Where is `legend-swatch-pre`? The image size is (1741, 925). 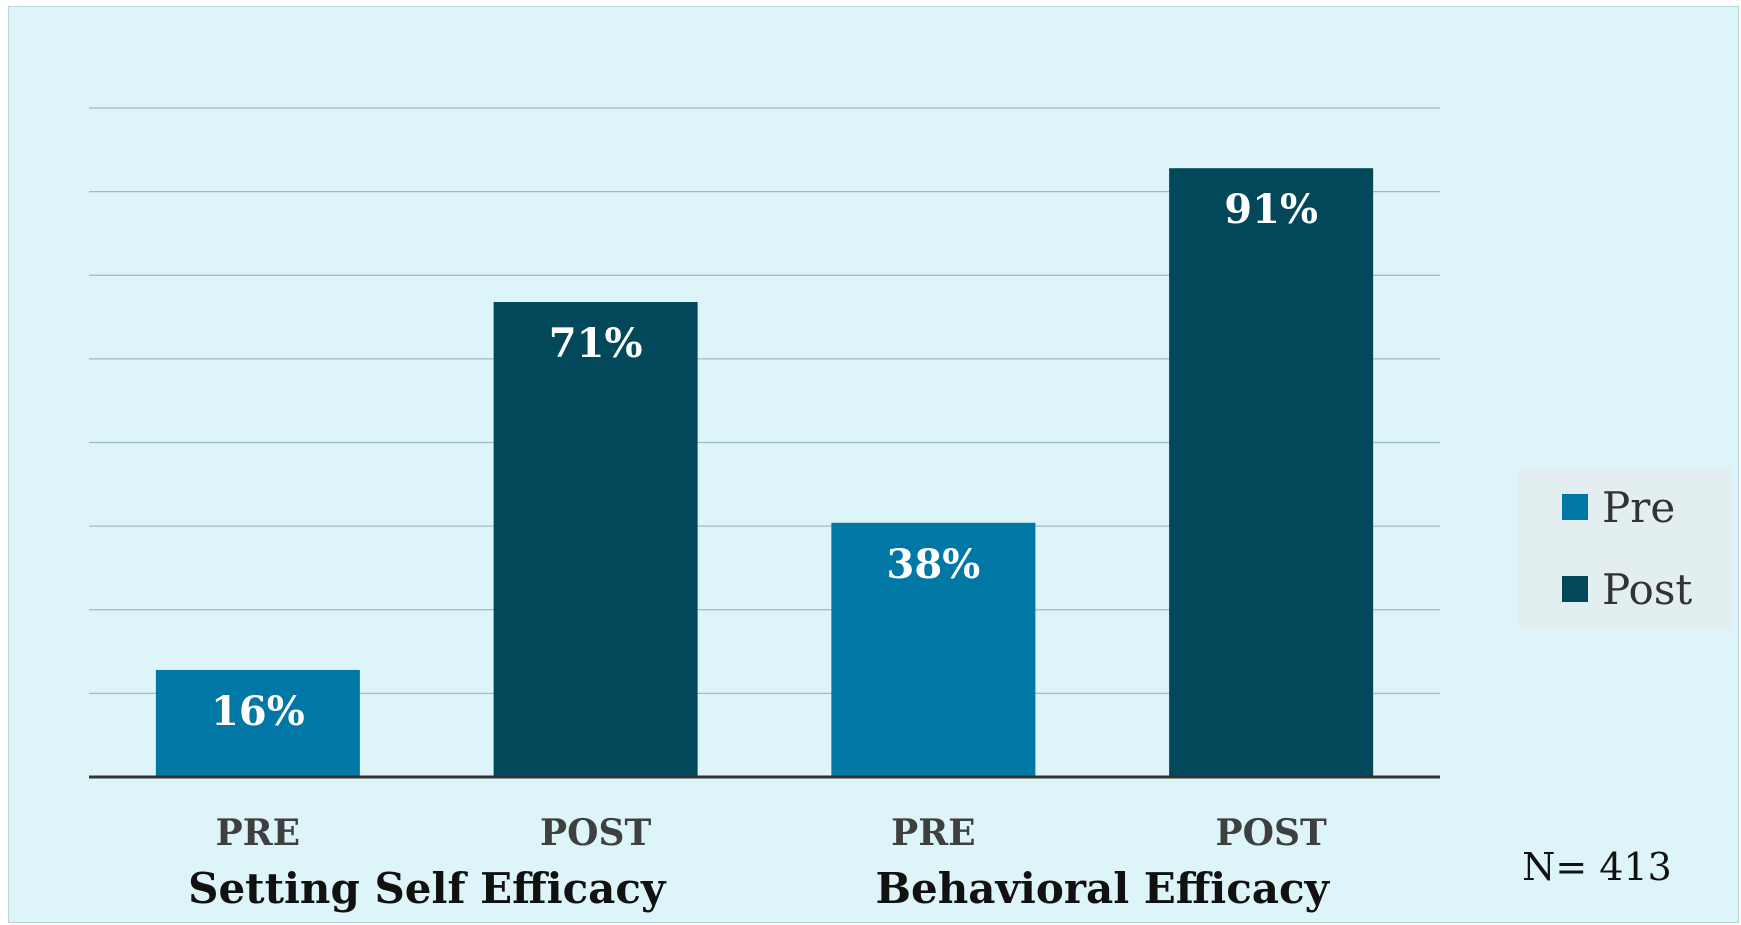
legend-swatch-pre is located at coordinates (1575, 507).